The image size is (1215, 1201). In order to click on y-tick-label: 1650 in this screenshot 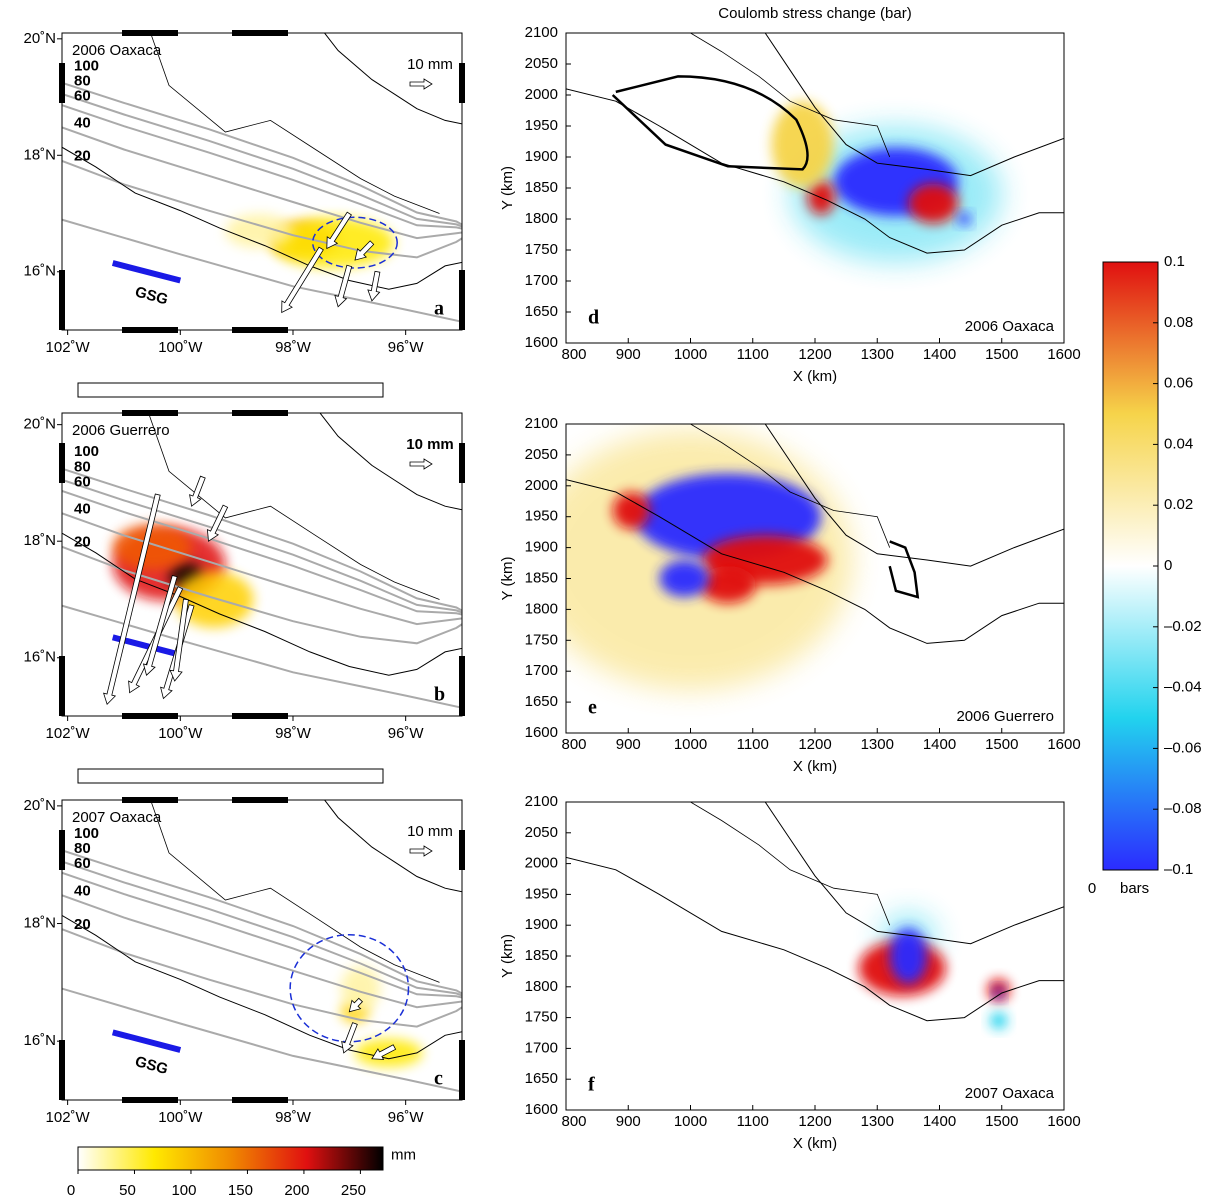, I will do `click(541, 311)`.